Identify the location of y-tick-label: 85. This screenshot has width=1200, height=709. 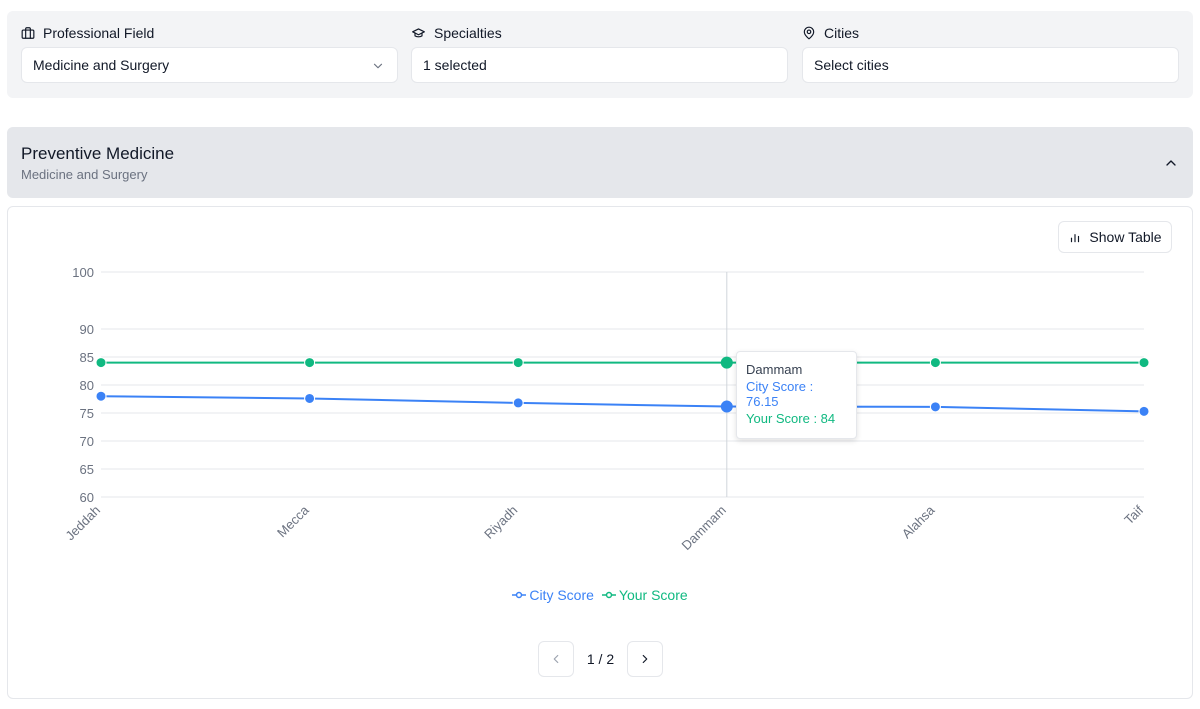
(87, 357).